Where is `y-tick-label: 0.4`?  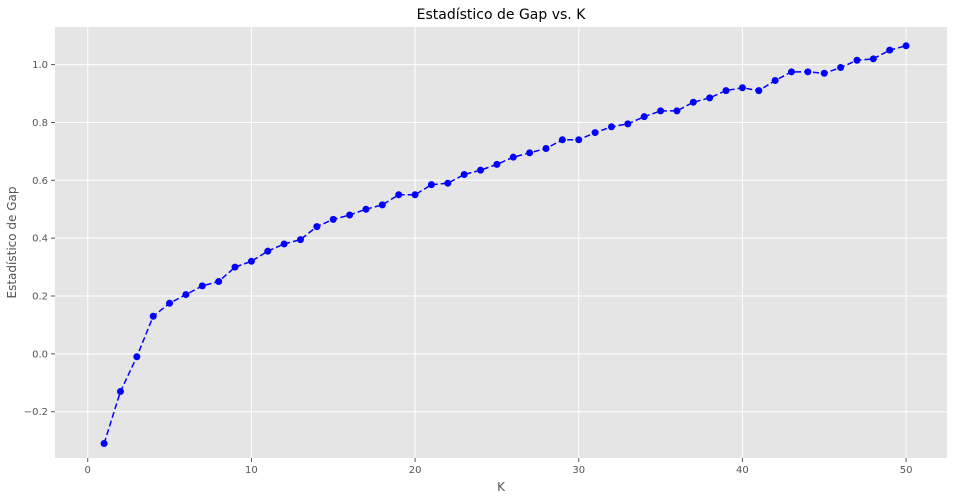
y-tick-label: 0.4 is located at coordinates (40, 239).